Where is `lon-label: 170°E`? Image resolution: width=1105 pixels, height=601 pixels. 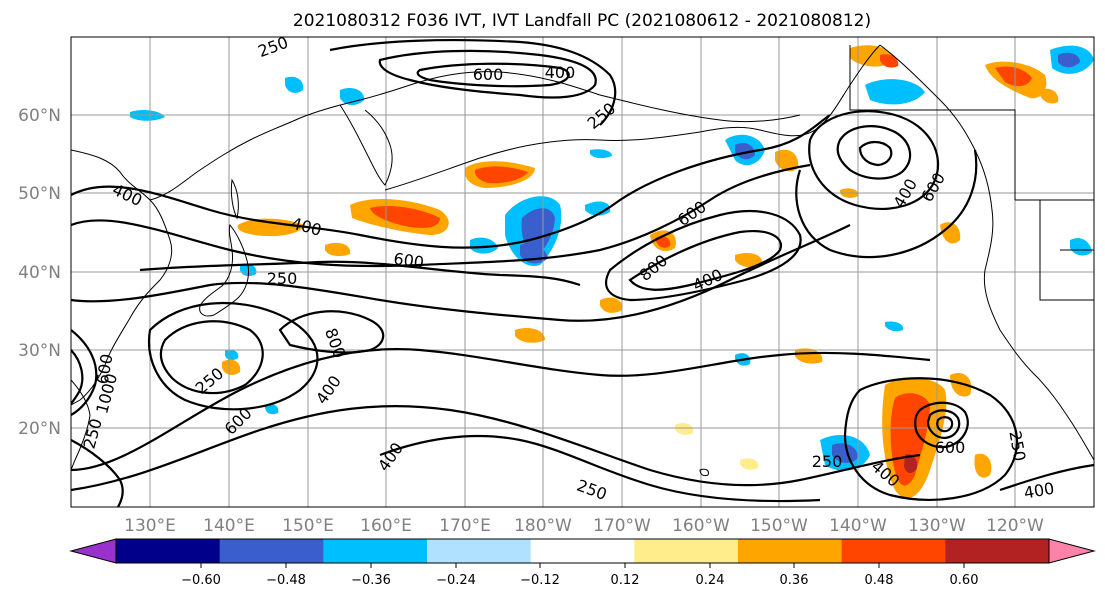
lon-label: 170°E is located at coordinates (465, 526).